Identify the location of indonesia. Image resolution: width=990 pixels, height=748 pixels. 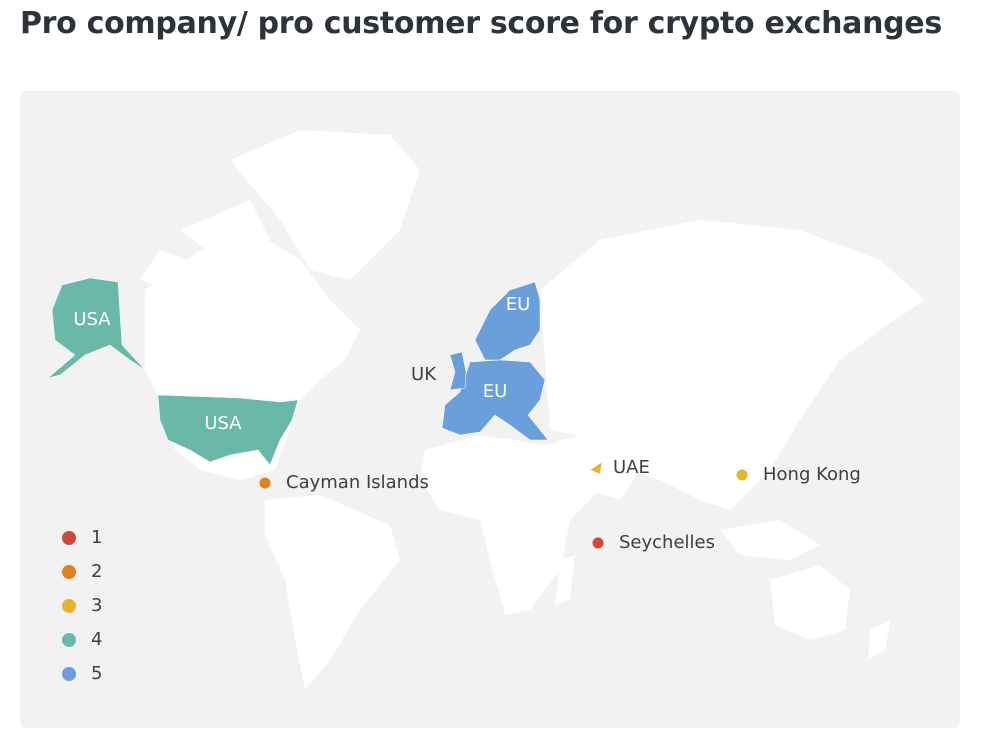
(770, 540).